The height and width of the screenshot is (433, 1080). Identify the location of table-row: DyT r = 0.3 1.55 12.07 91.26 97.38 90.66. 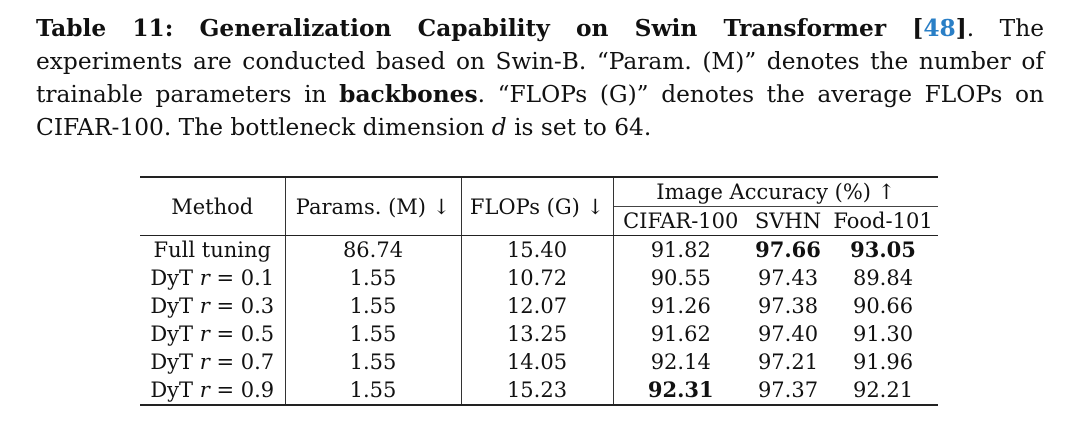
(539, 306).